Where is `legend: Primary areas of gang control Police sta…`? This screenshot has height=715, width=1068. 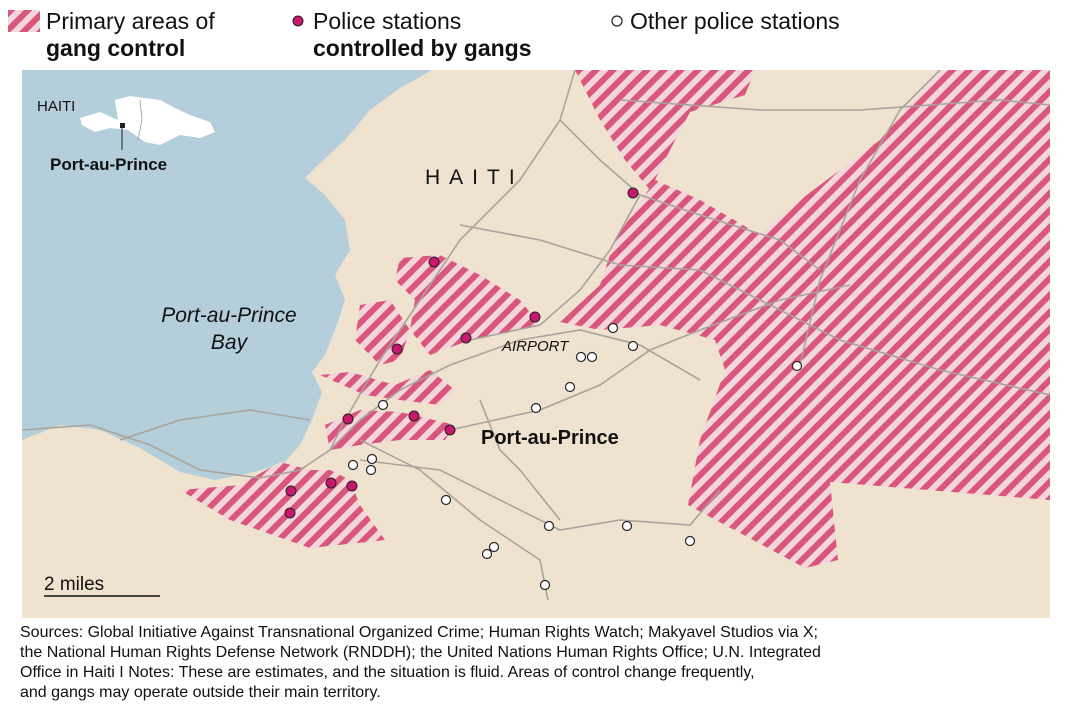 legend: Primary areas of gang control Police sta… is located at coordinates (424, 34).